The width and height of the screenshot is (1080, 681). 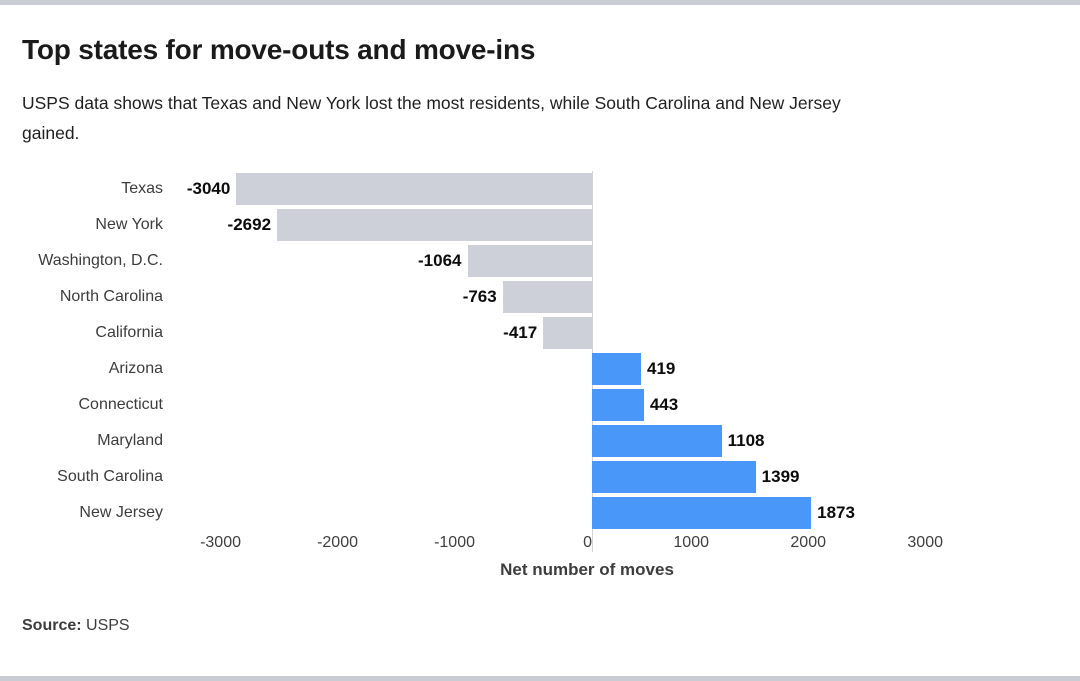 I want to click on value-label: 1108, so click(x=746, y=440).